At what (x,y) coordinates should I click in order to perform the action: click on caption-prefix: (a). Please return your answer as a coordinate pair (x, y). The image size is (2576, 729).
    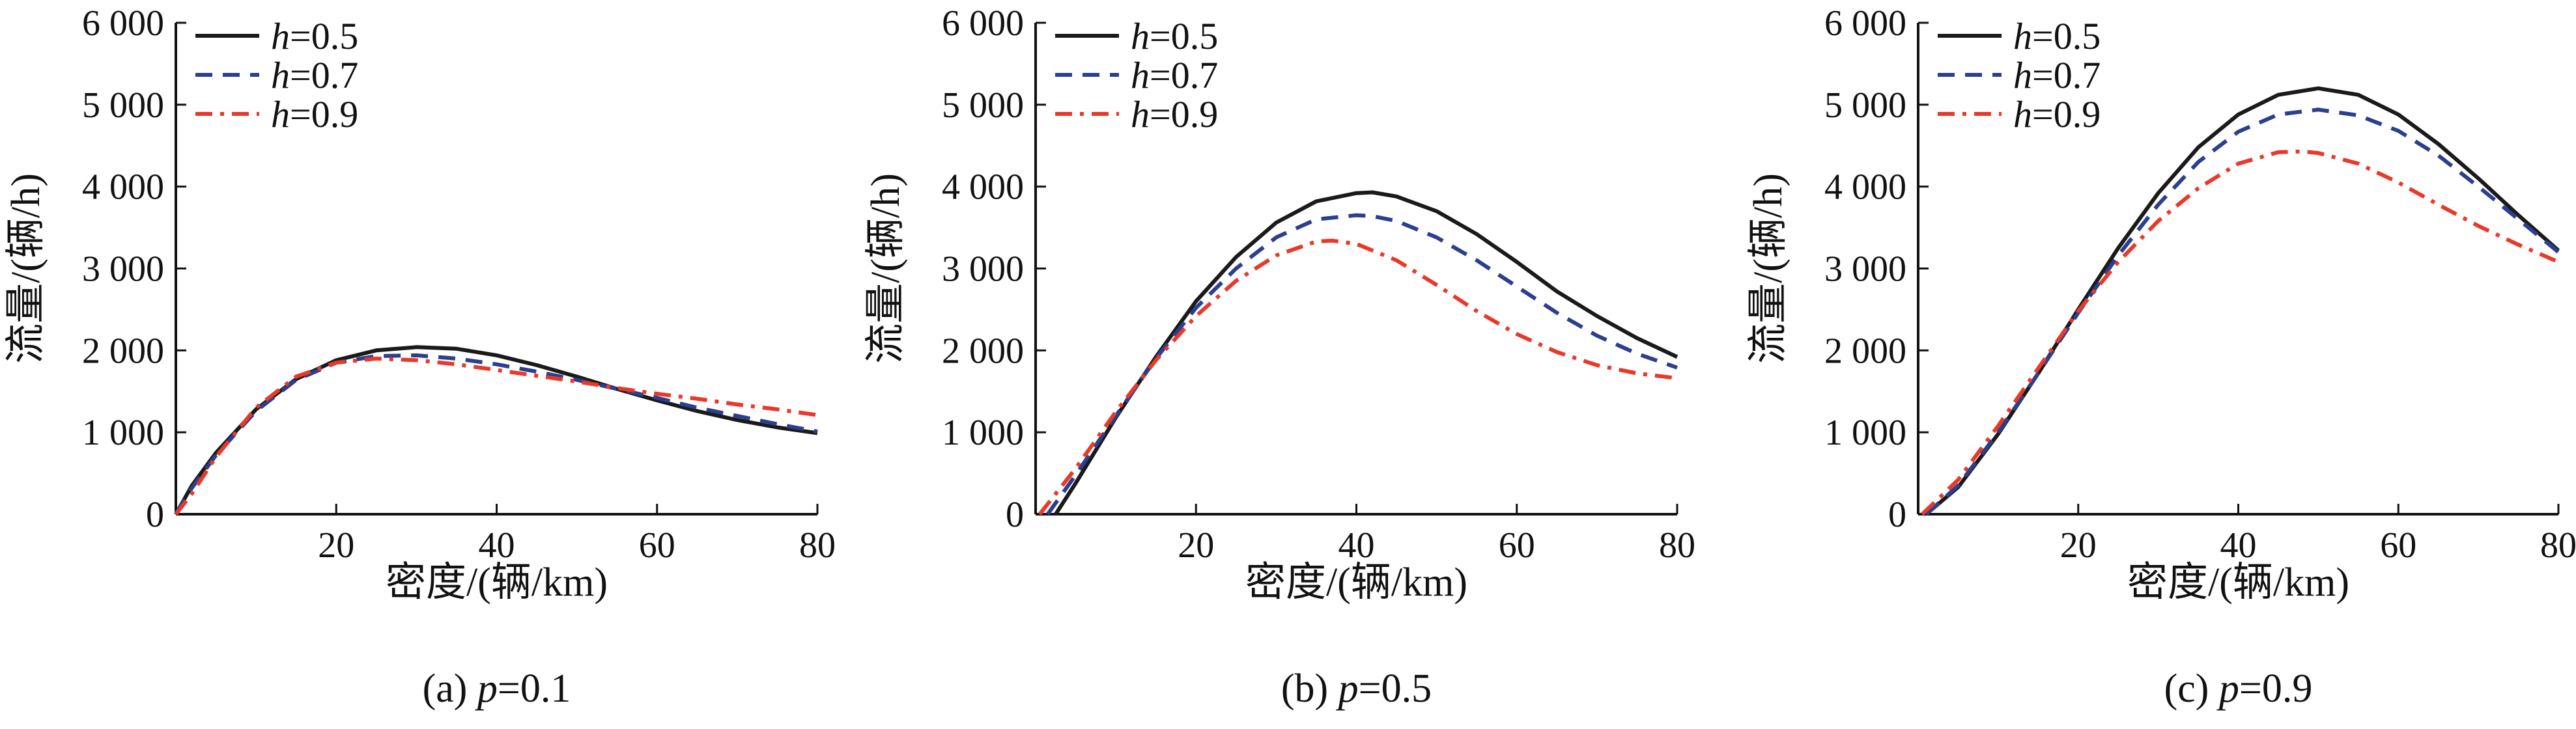
    Looking at the image, I should click on (450, 689).